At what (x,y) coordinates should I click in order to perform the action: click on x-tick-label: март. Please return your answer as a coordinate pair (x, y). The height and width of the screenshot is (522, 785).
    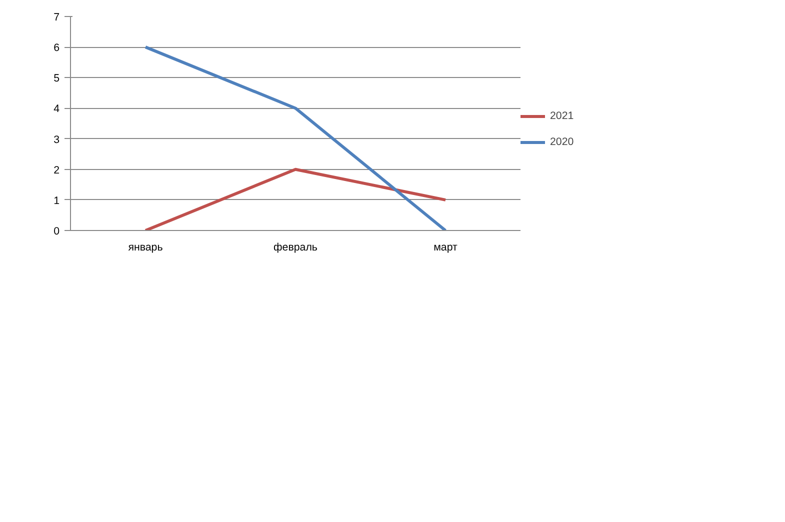
    Looking at the image, I should click on (446, 248).